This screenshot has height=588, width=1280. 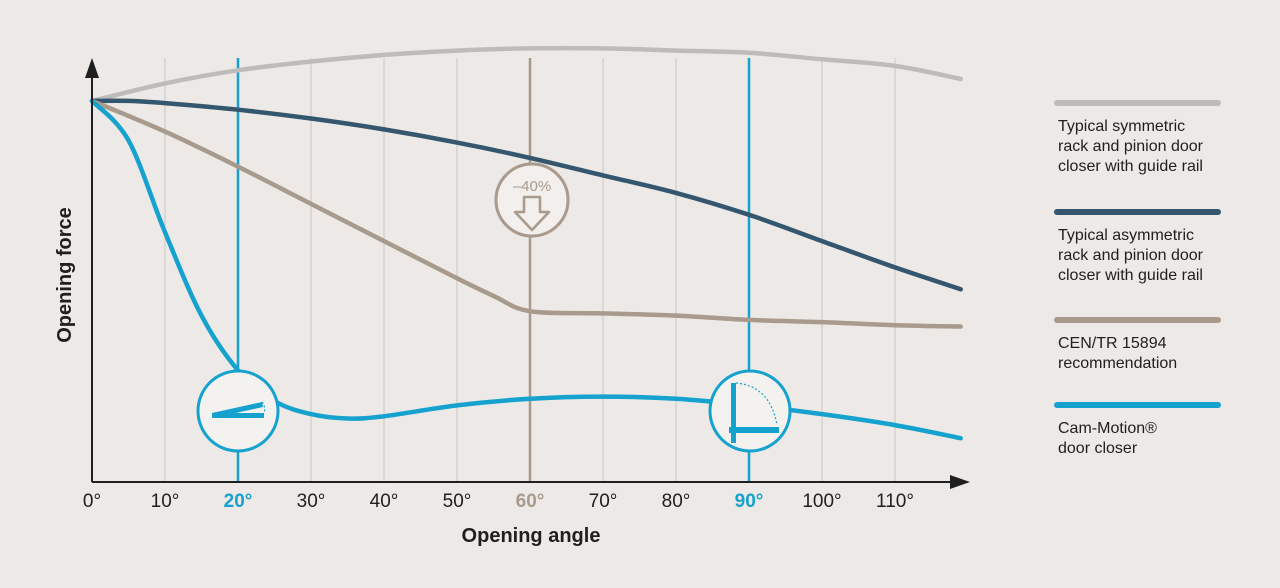 What do you see at coordinates (532, 213) in the screenshot?
I see `down-arrow-icon` at bounding box center [532, 213].